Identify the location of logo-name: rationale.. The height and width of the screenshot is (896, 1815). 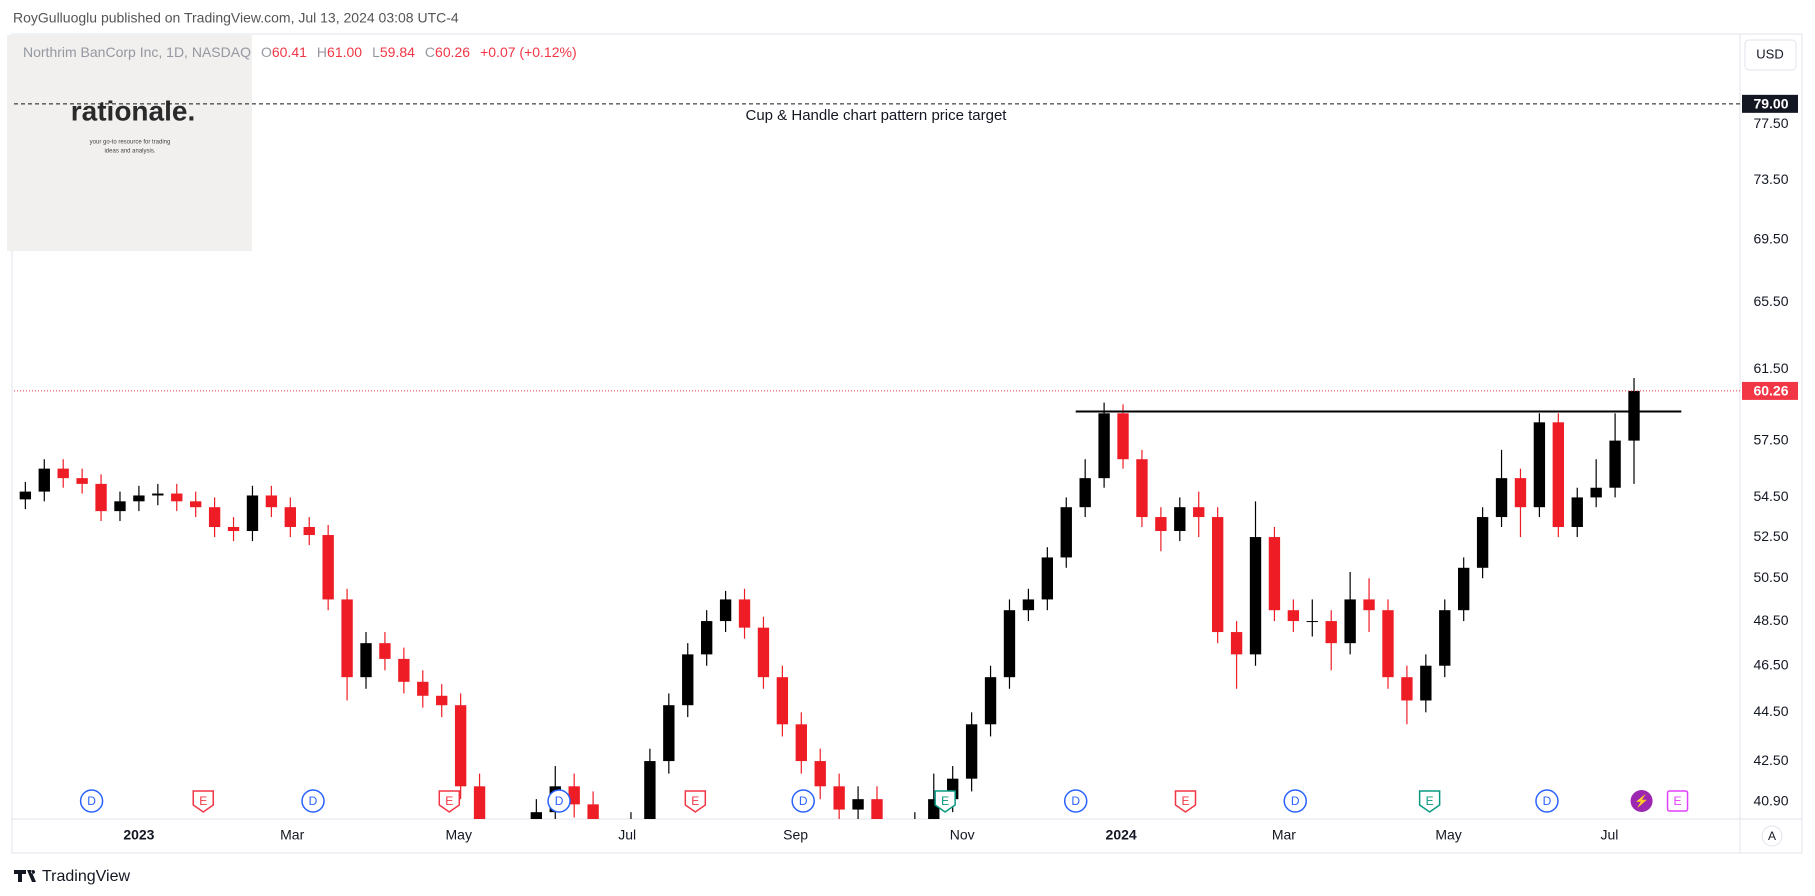
(133, 110).